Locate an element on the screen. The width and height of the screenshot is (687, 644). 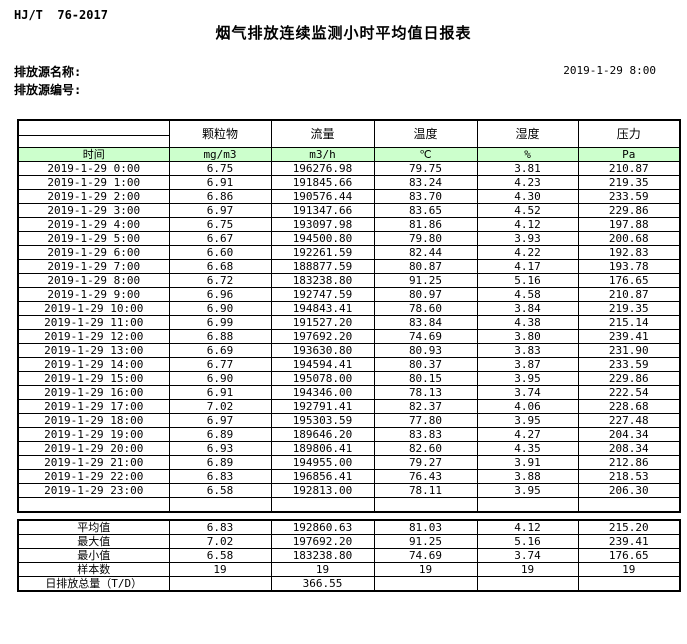
value-cell: 3.91 is located at coordinates (527, 462).